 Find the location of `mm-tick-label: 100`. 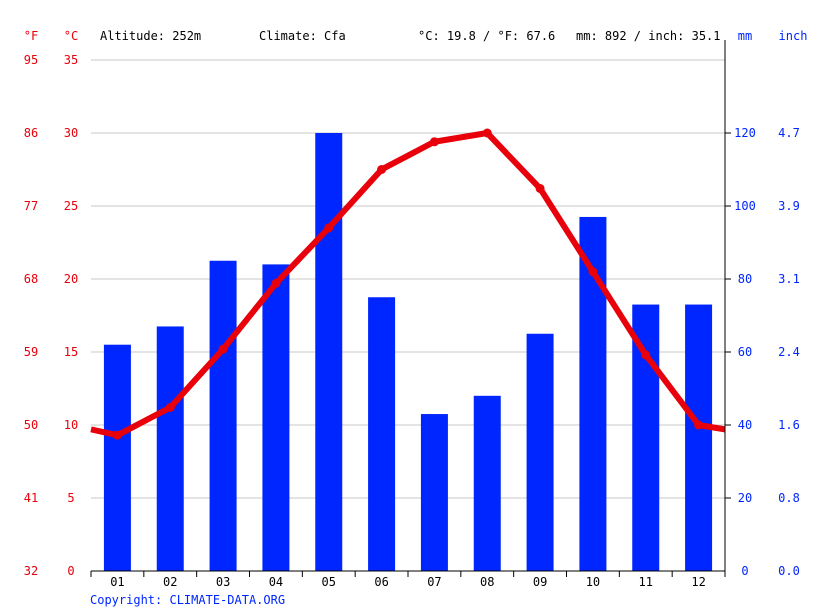

mm-tick-label: 100 is located at coordinates (745, 206).